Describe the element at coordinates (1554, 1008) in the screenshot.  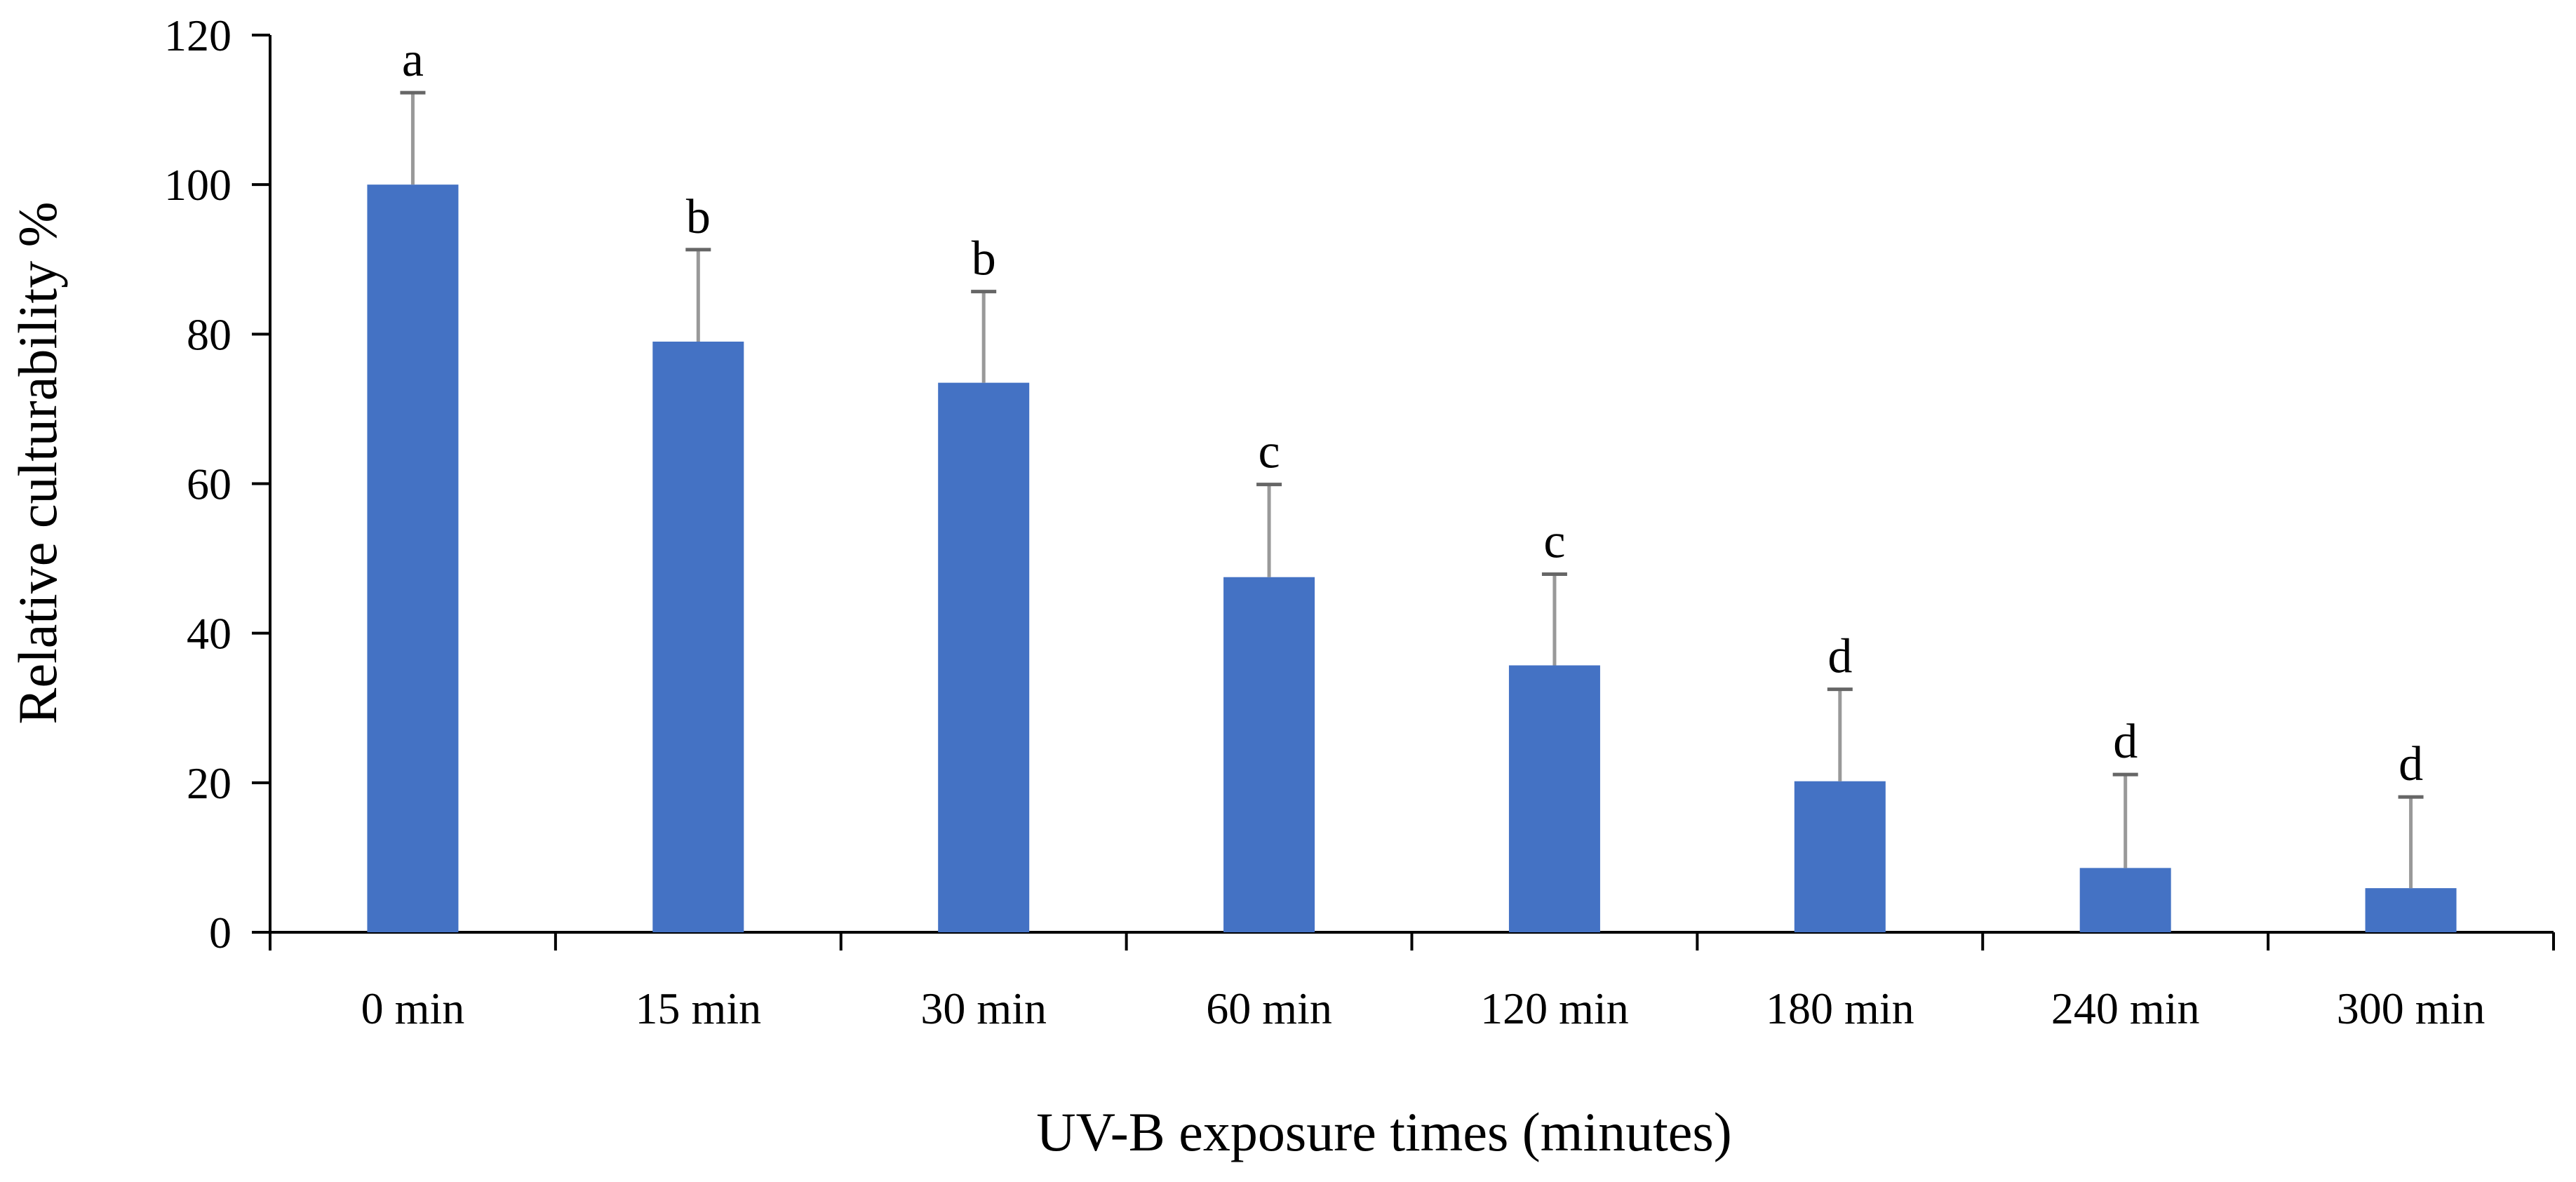
I see `x-tick-label: 120 min` at that location.